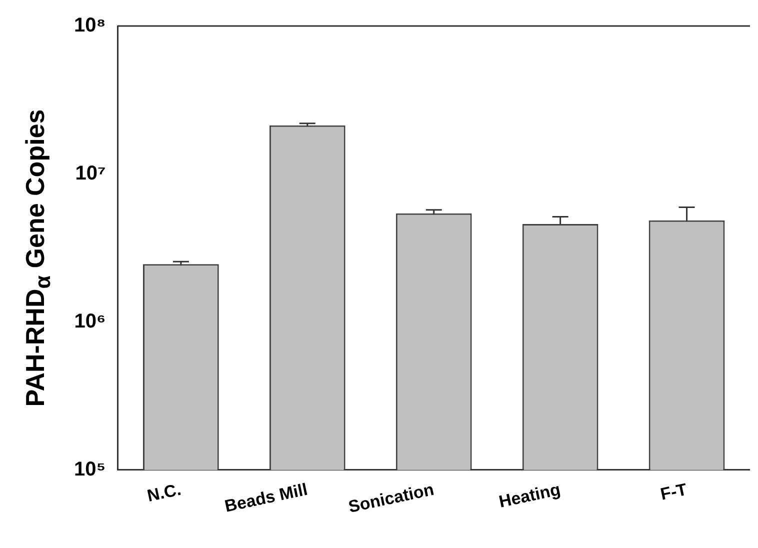  What do you see at coordinates (266, 498) in the screenshot?
I see `x-tick-label: Beads Mill` at bounding box center [266, 498].